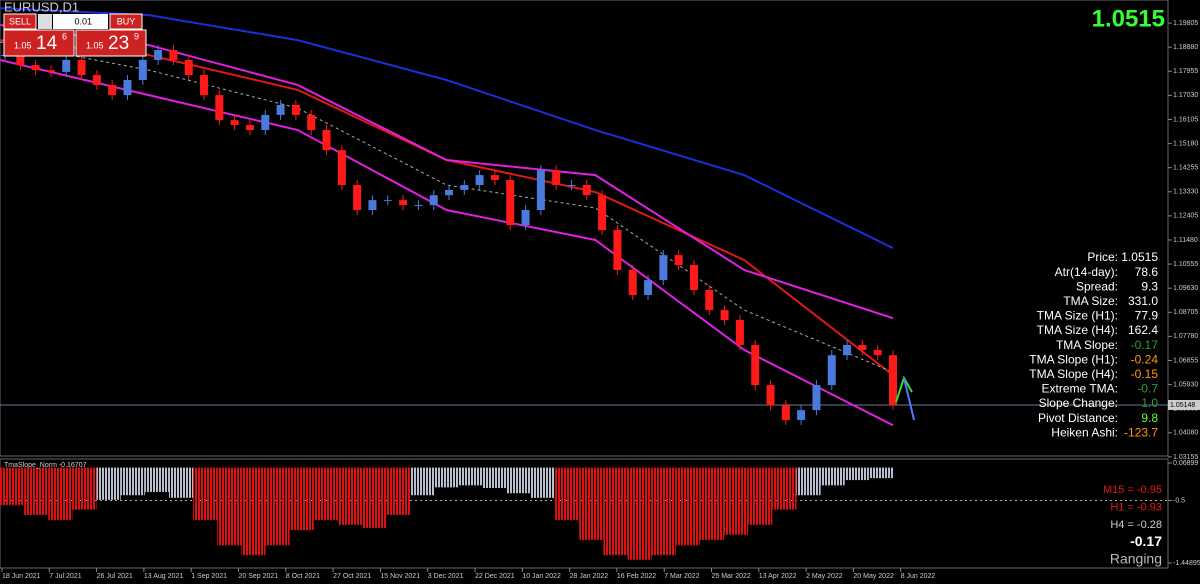 Image resolution: width=1200 pixels, height=584 pixels. Describe the element at coordinates (1185, 168) in the screenshot. I see `y-tick-label: 1.14255` at that location.